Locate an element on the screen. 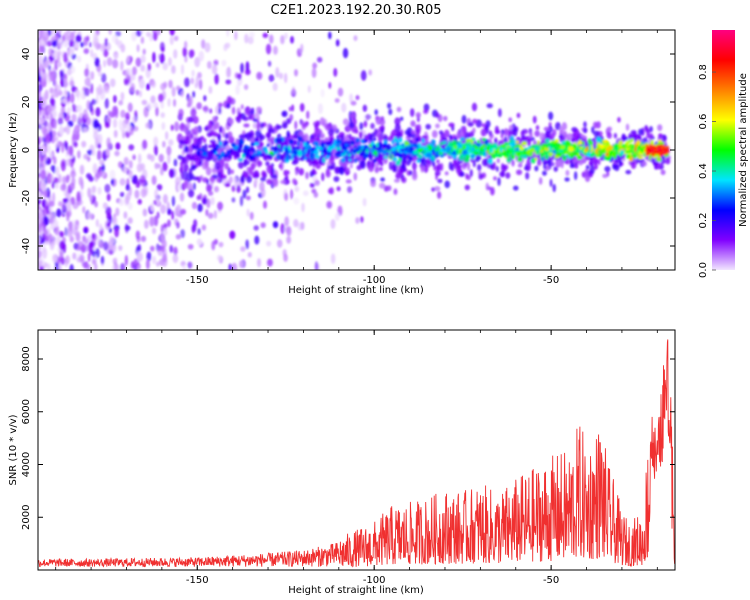 Image resolution: width=750 pixels, height=600 pixels. spectrogram-ytick-label: 40 is located at coordinates (26, 54).